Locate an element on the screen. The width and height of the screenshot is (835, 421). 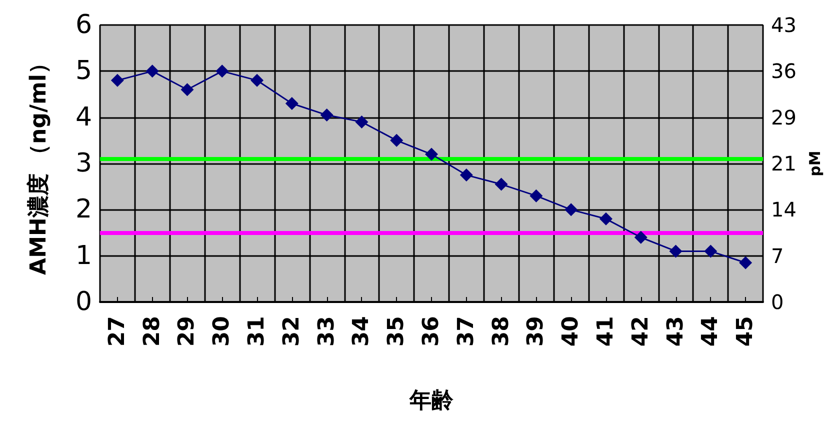
x-axis-title: 年齢 is located at coordinates (431, 401).